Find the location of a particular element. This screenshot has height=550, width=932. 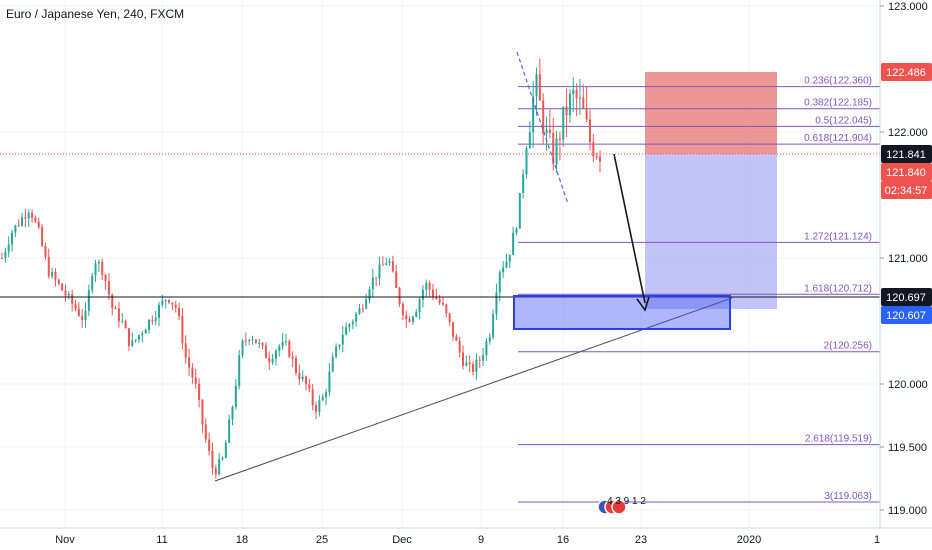

stop-loss-zone is located at coordinates (711, 113).